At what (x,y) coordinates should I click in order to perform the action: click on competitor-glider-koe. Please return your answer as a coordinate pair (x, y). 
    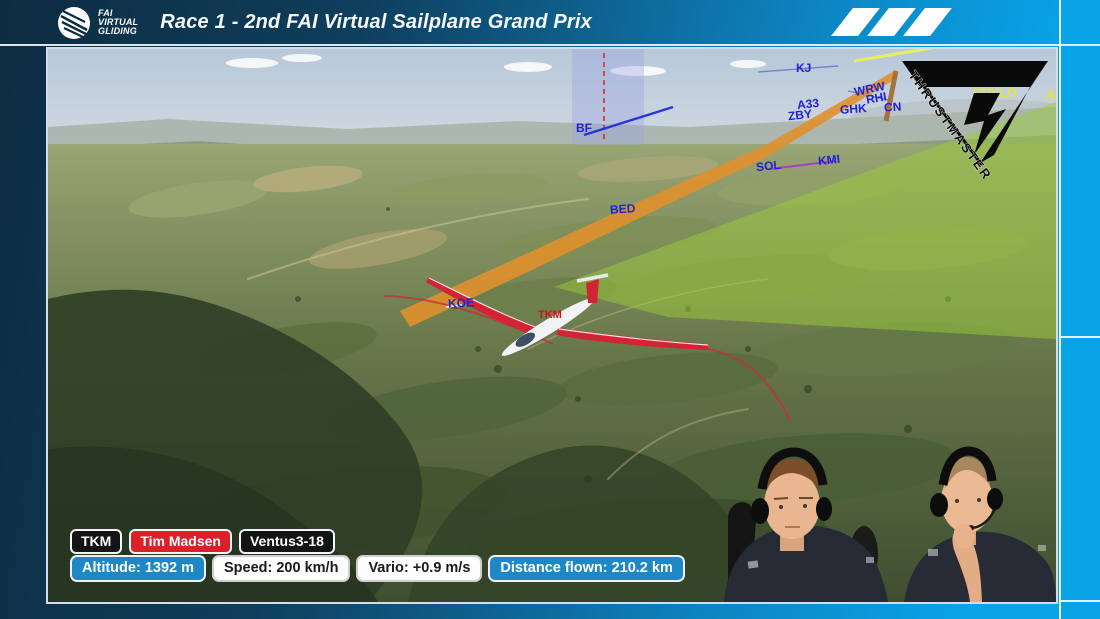
    Looking at the image, I should click on (454, 306).